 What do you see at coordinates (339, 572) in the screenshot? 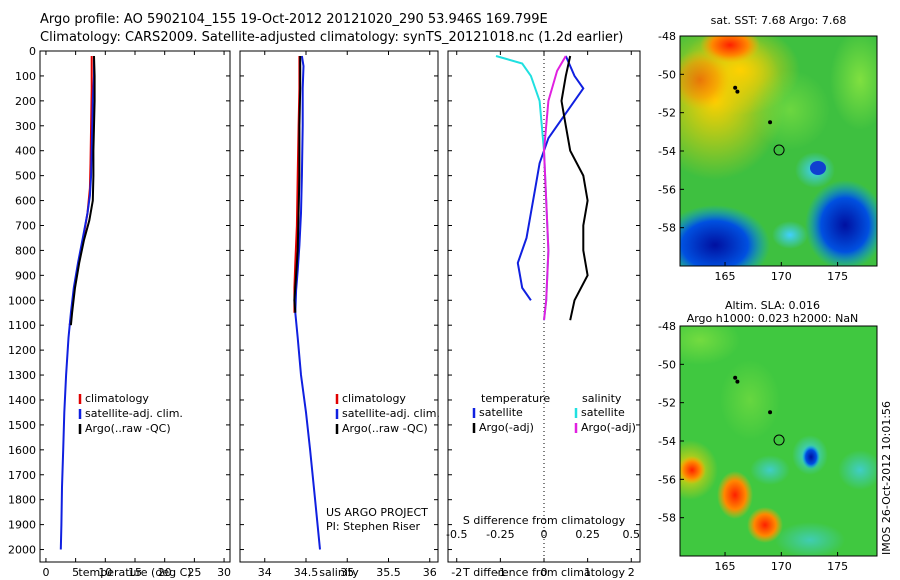
I see `x-axis-label: salinity` at bounding box center [339, 572].